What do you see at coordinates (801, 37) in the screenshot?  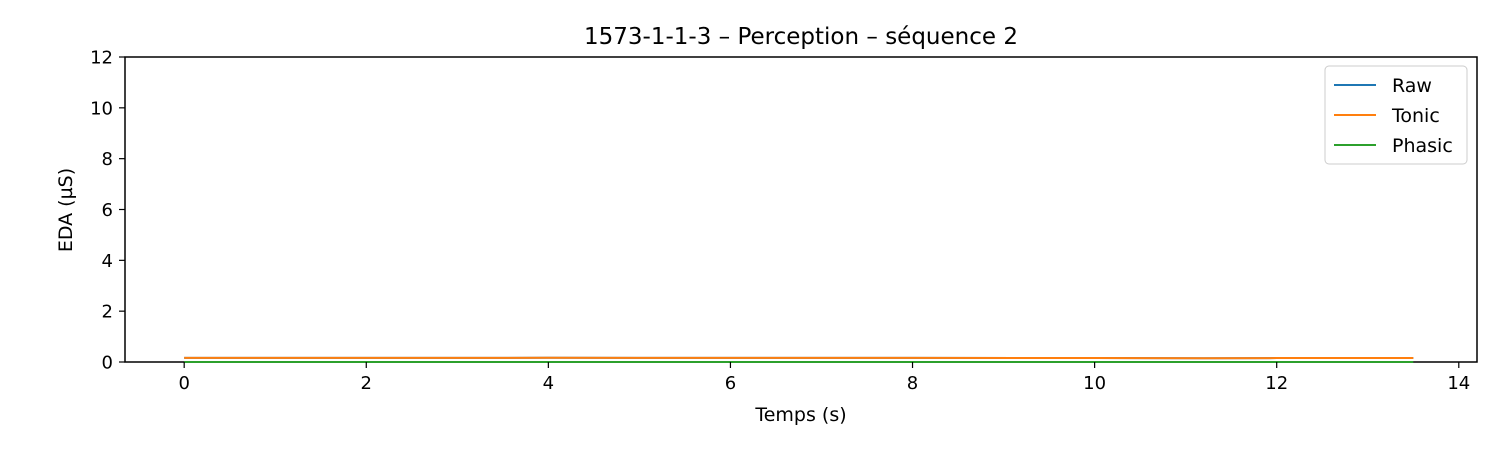 I see `chart-title: 1573-1-1-3 – Perception – séquence 2` at bounding box center [801, 37].